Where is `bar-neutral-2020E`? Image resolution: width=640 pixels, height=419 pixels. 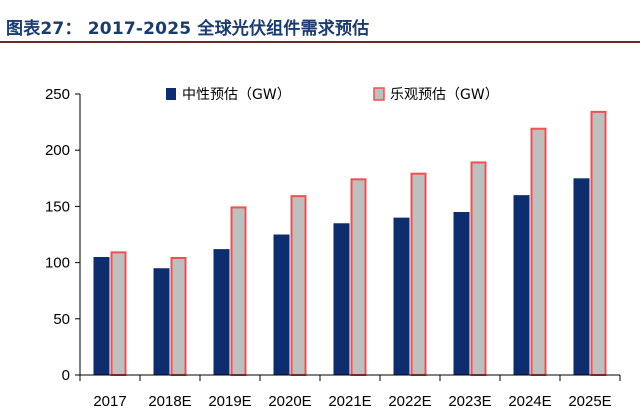 bar-neutral-2020E is located at coordinates (281, 304).